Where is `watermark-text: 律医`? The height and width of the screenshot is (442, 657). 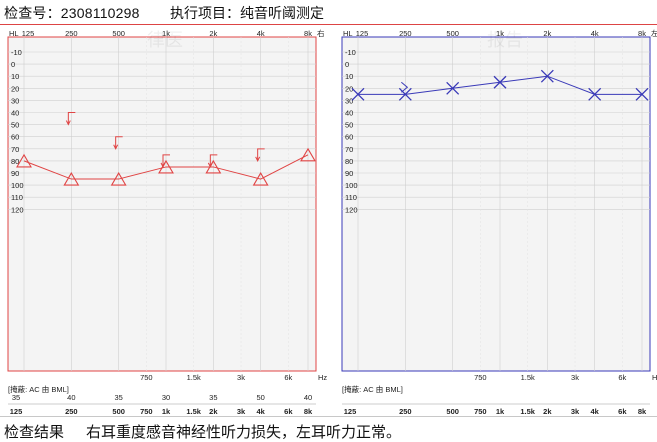
watermark-text: 律医 is located at coordinates (165, 40).